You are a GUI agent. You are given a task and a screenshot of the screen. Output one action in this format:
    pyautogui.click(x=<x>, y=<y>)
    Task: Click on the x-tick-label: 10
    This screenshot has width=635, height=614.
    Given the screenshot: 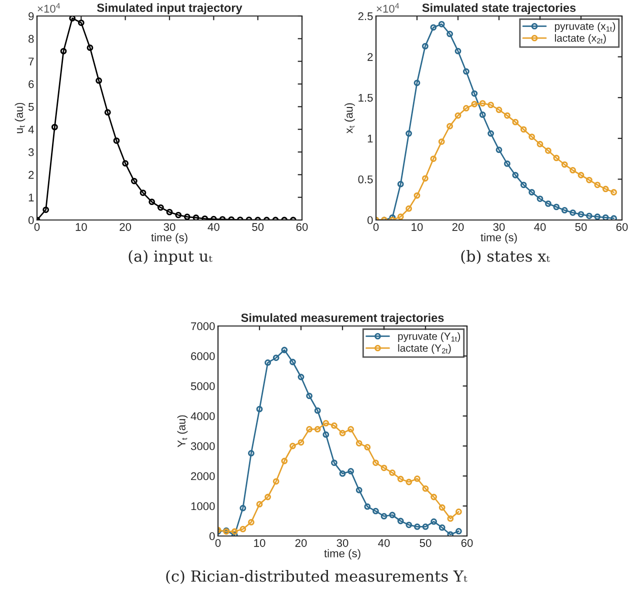 What is the action you would take?
    pyautogui.click(x=81, y=227)
    